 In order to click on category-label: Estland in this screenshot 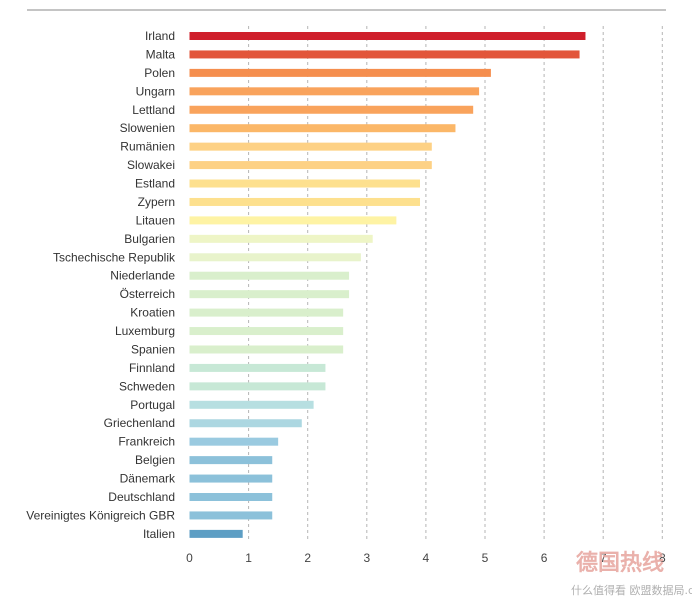, I will do `click(155, 184)`.